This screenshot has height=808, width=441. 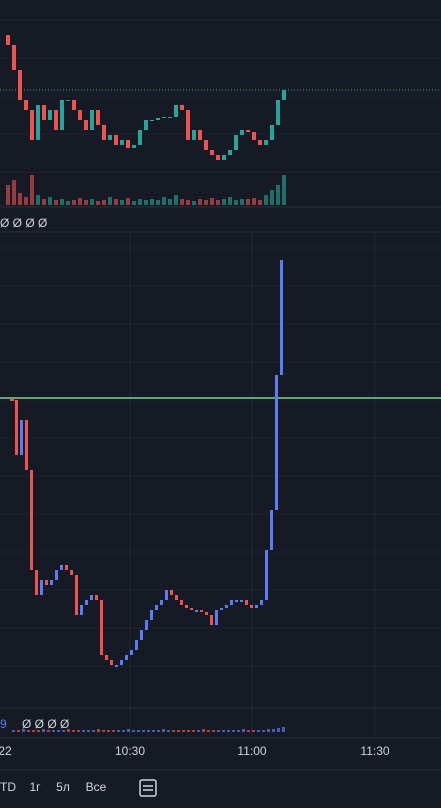 I want to click on toolbar-button: Все, so click(x=96, y=787).